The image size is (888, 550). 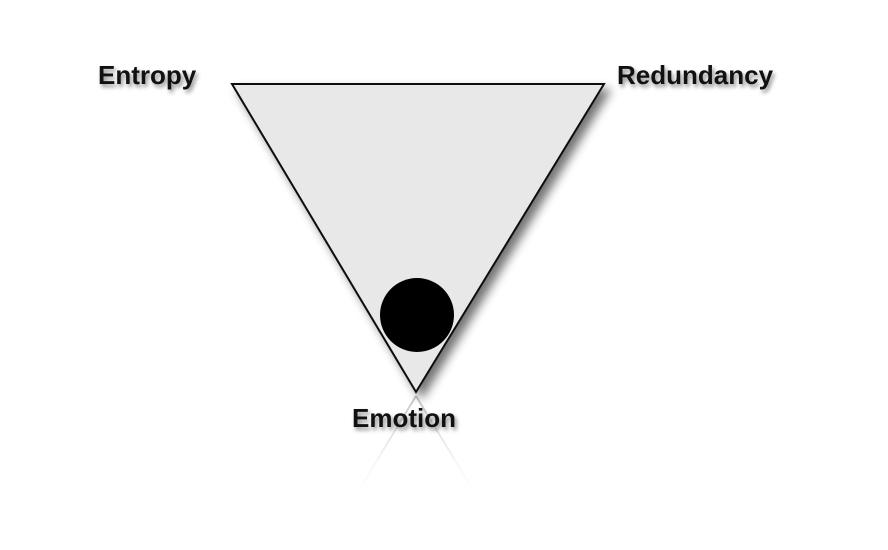 I want to click on vertex-label-redundancy: Redundancy, so click(x=695, y=75).